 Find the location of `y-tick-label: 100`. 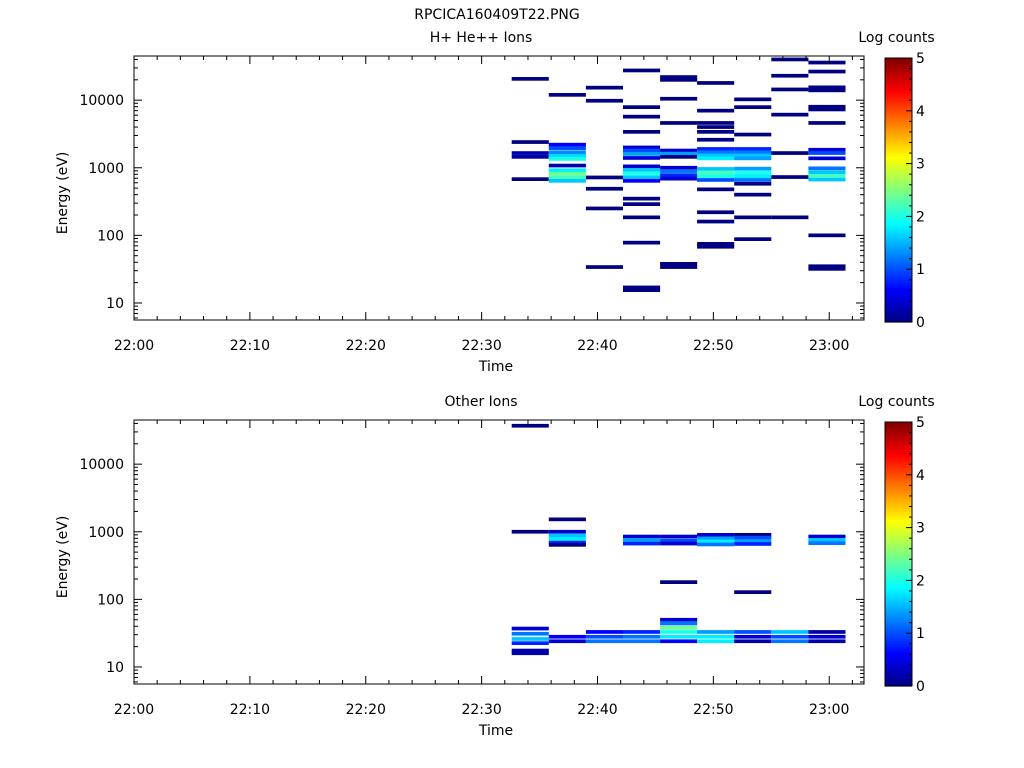

y-tick-label: 100 is located at coordinates (110, 600).